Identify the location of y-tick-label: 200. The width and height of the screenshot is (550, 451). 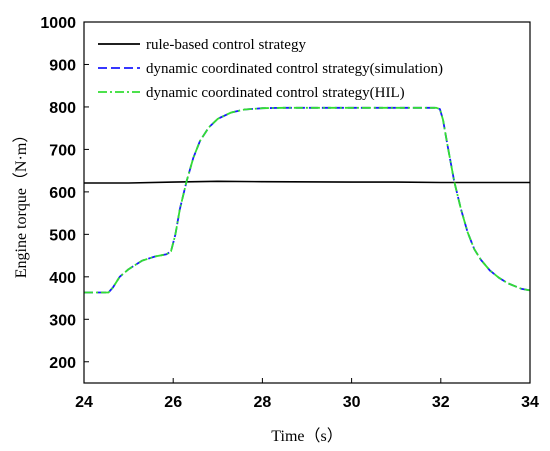
(62, 363).